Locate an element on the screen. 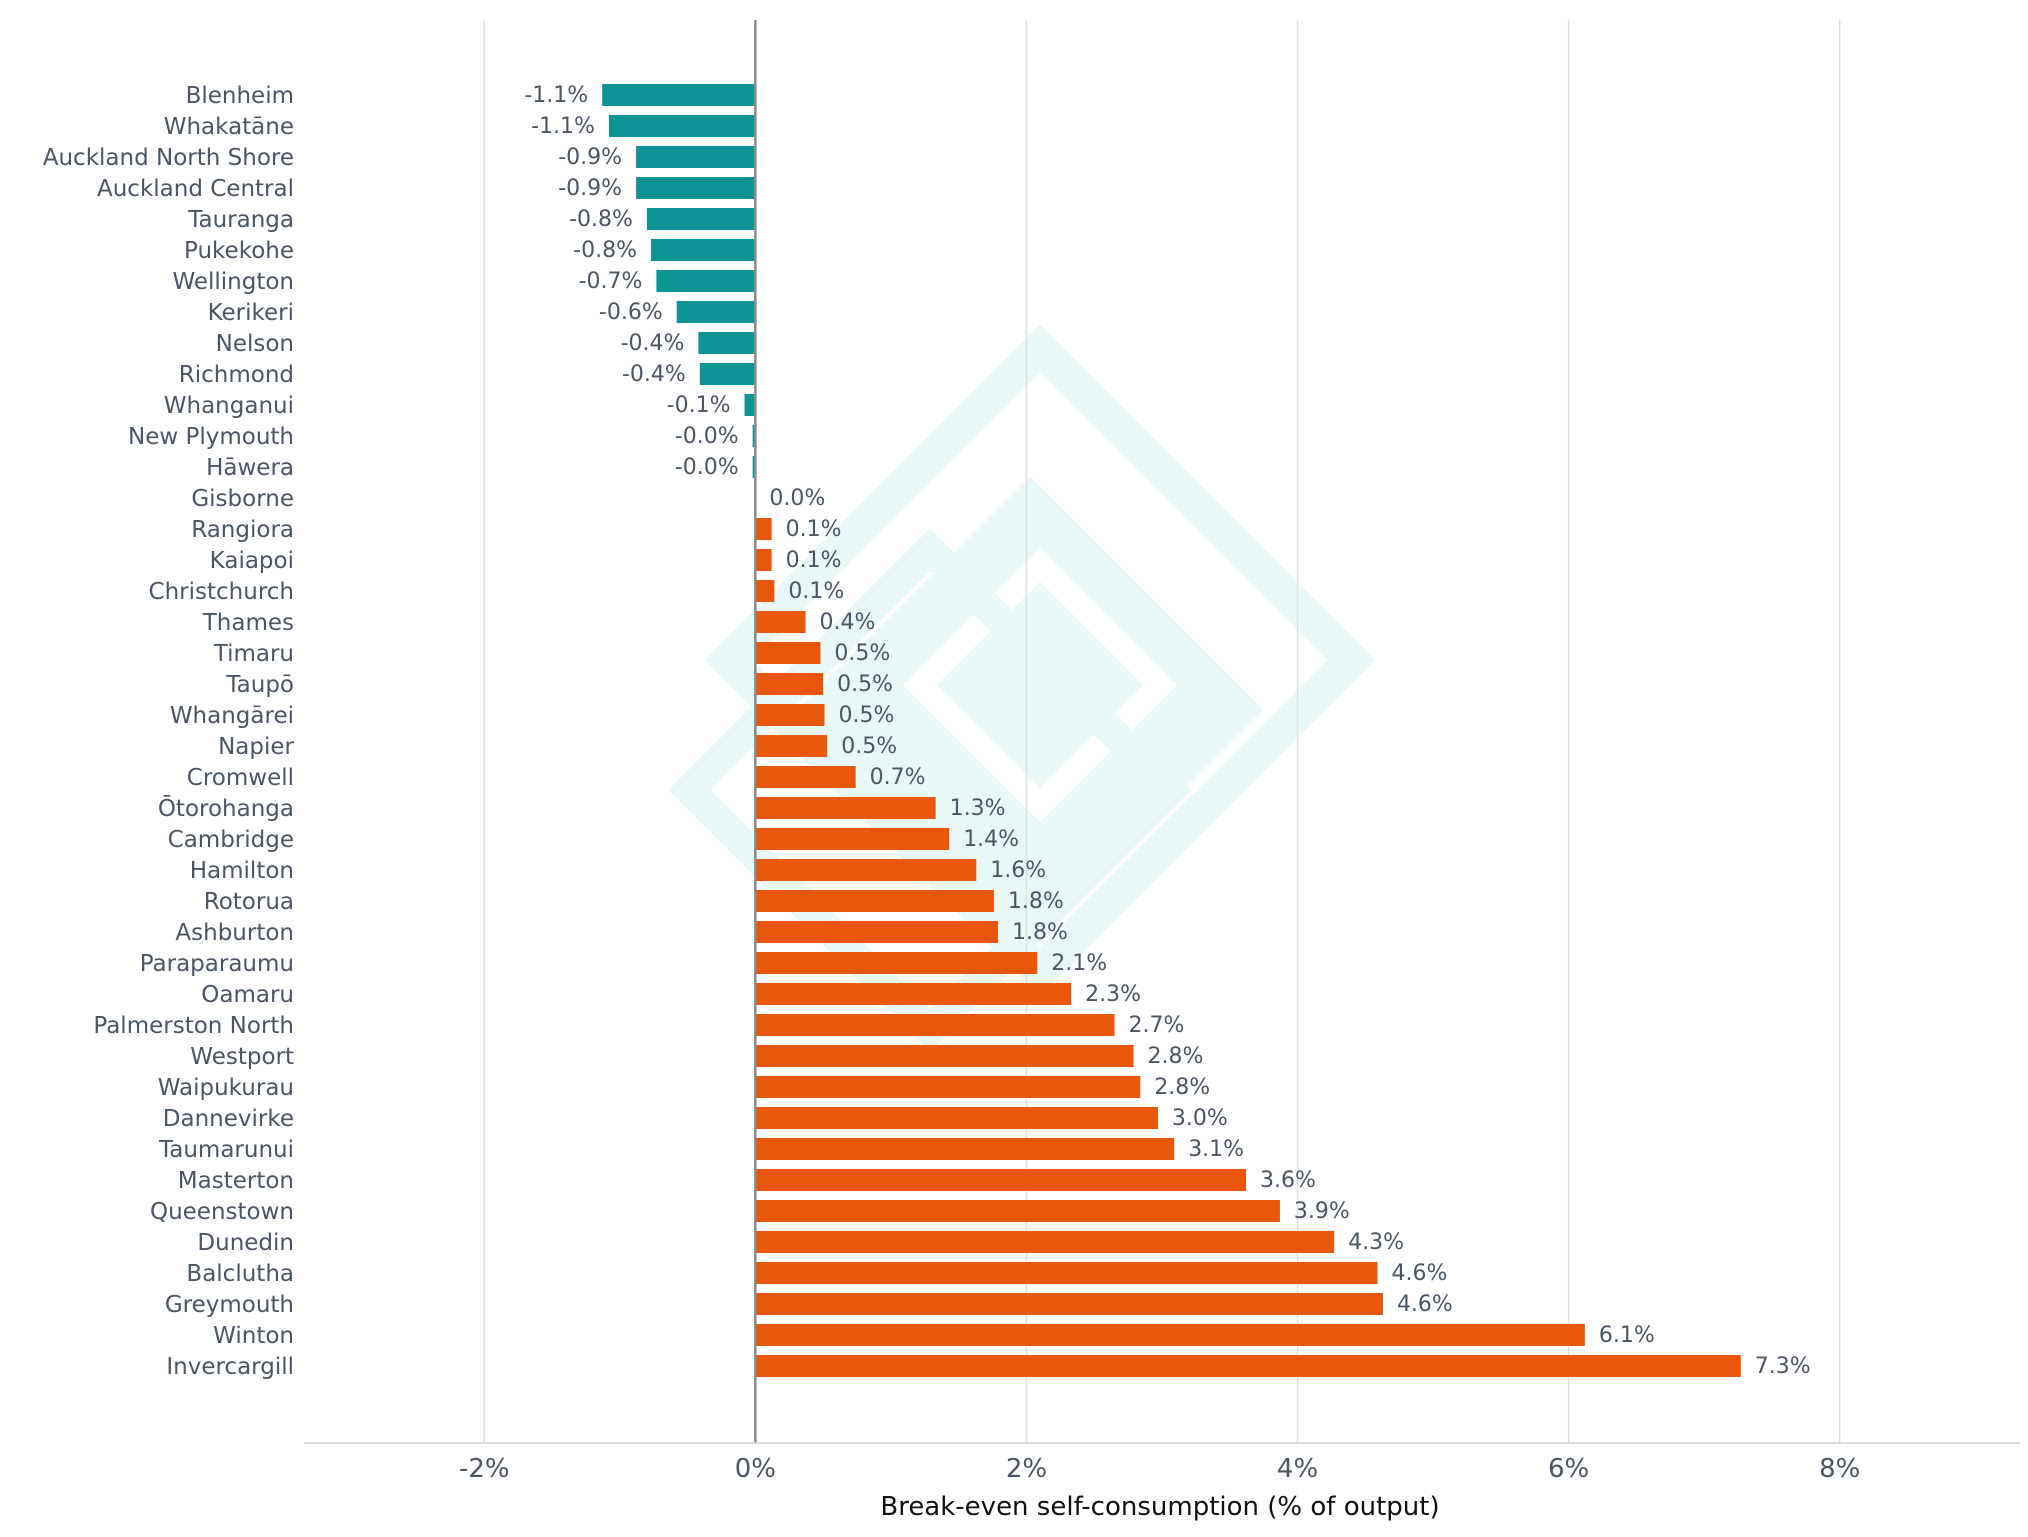 The width and height of the screenshot is (2028, 1537). value-label: 6.1% is located at coordinates (1627, 1335).